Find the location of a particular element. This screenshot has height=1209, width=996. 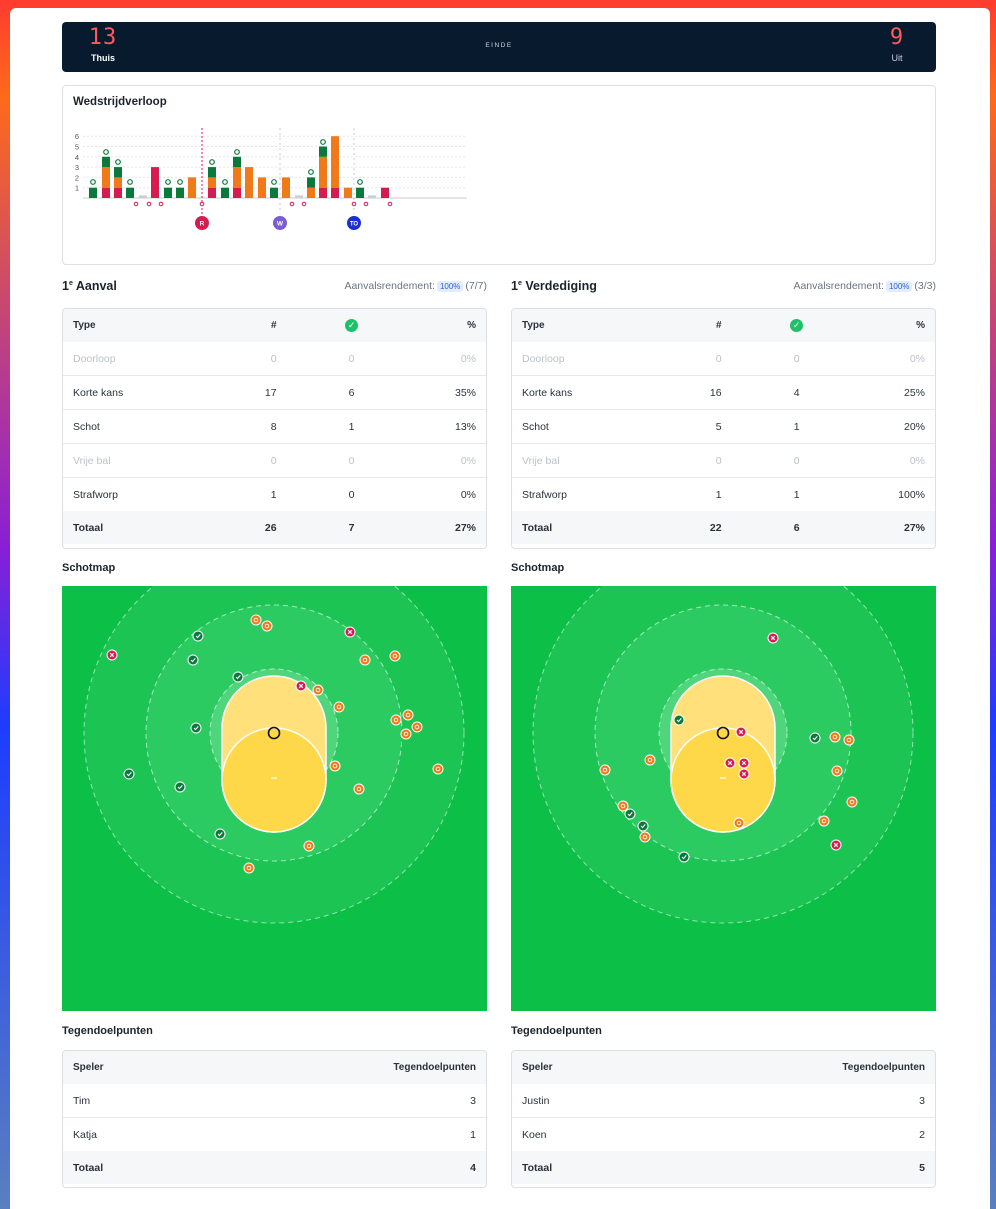

cell-count: 0 is located at coordinates (718, 358).